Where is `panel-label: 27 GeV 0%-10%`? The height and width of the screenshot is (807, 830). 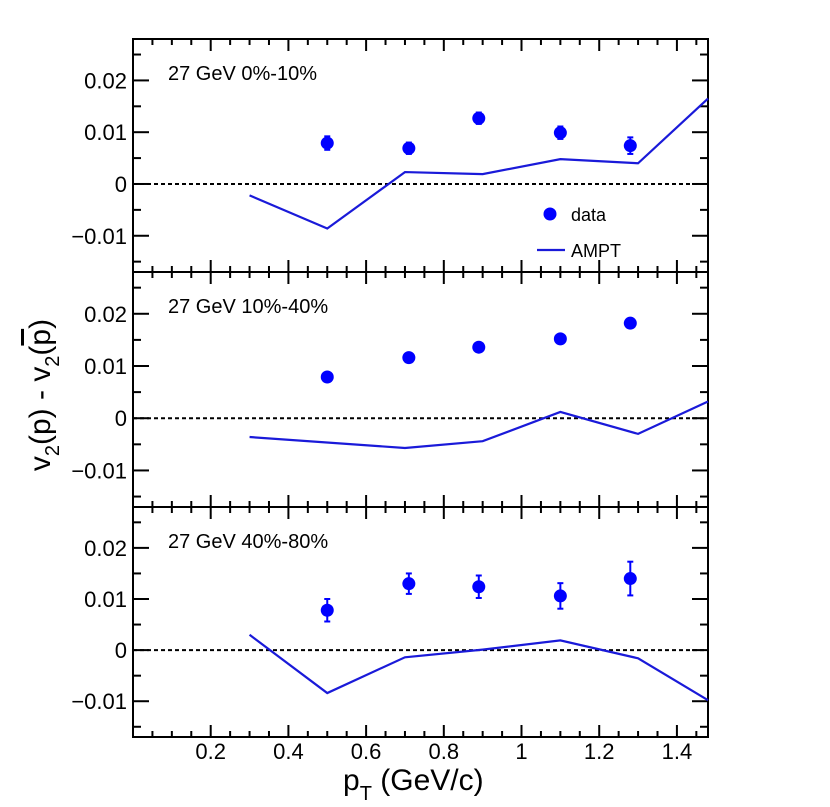
panel-label: 27 GeV 0%-10% is located at coordinates (242, 74).